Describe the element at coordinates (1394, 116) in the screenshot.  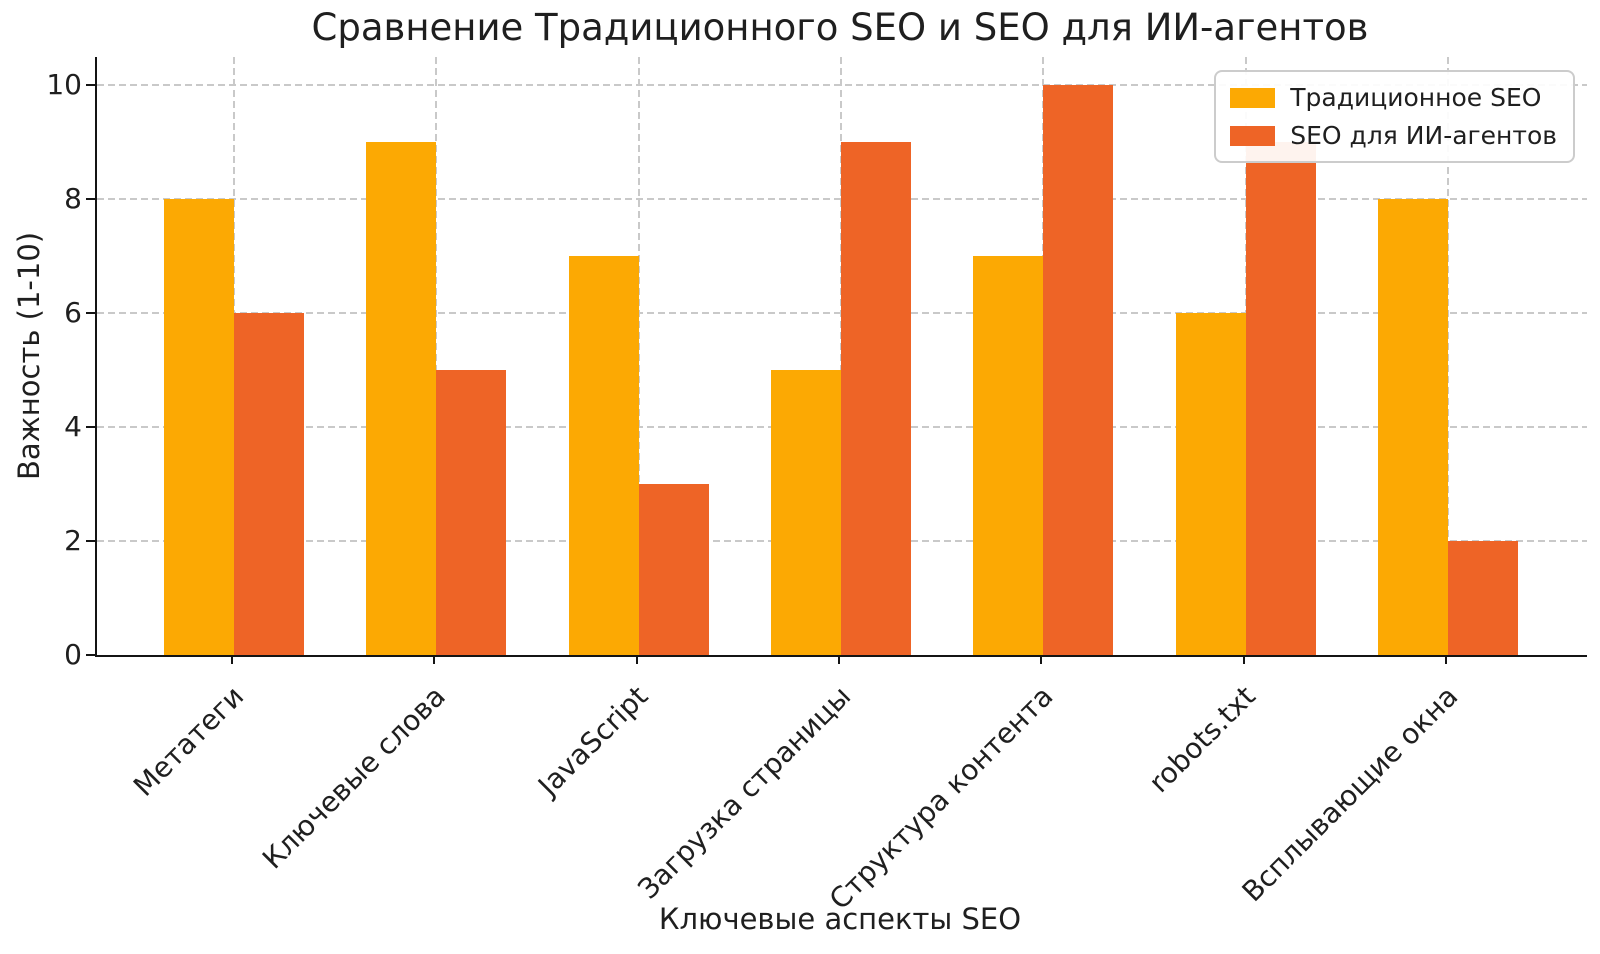
I see `legend: Традиционное SEO SEO для ИИ-агентов` at that location.